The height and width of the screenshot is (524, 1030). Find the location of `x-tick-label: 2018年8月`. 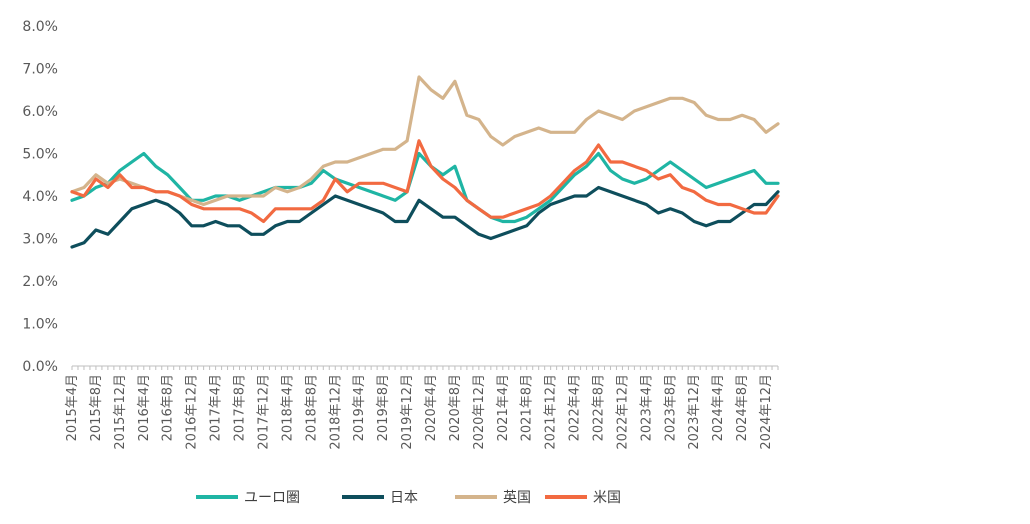

x-tick-label: 2018年8月 is located at coordinates (311, 407).